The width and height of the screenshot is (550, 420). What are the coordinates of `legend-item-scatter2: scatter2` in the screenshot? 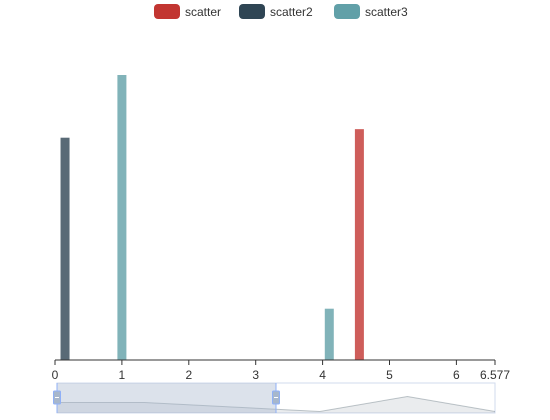 It's located at (276, 11).